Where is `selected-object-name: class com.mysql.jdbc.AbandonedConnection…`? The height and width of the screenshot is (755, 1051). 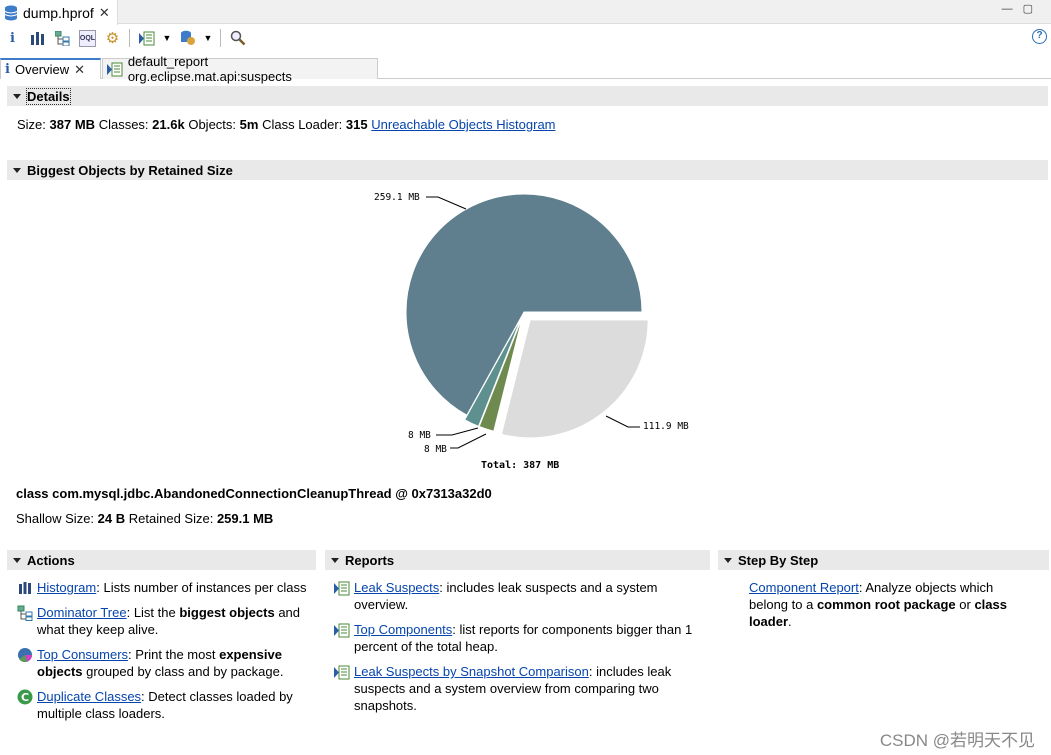 selected-object-name: class com.mysql.jdbc.AbandonedConnection… is located at coordinates (254, 493).